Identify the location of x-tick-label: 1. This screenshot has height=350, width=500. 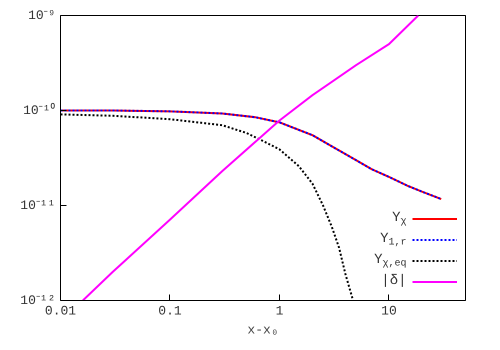
(280, 311).